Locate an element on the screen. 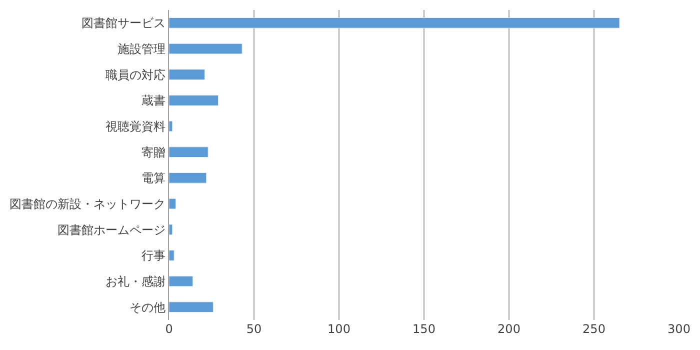 The width and height of the screenshot is (700, 350). y-tick-label: お礼・感謝 is located at coordinates (136, 281).